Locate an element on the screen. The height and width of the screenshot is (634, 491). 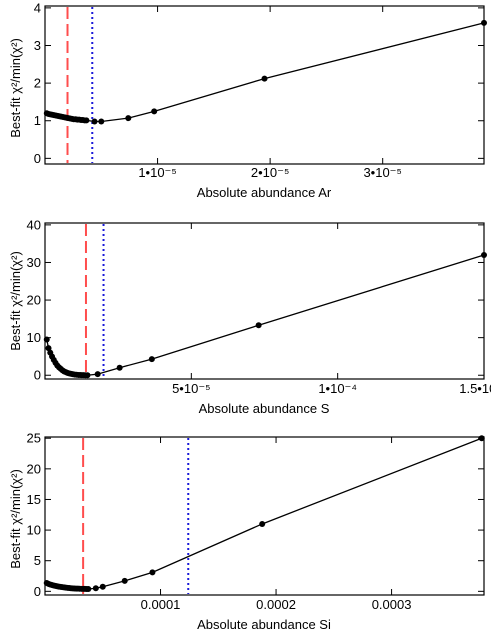
x-axis-label: Absolute abundance S is located at coordinates (264, 408).